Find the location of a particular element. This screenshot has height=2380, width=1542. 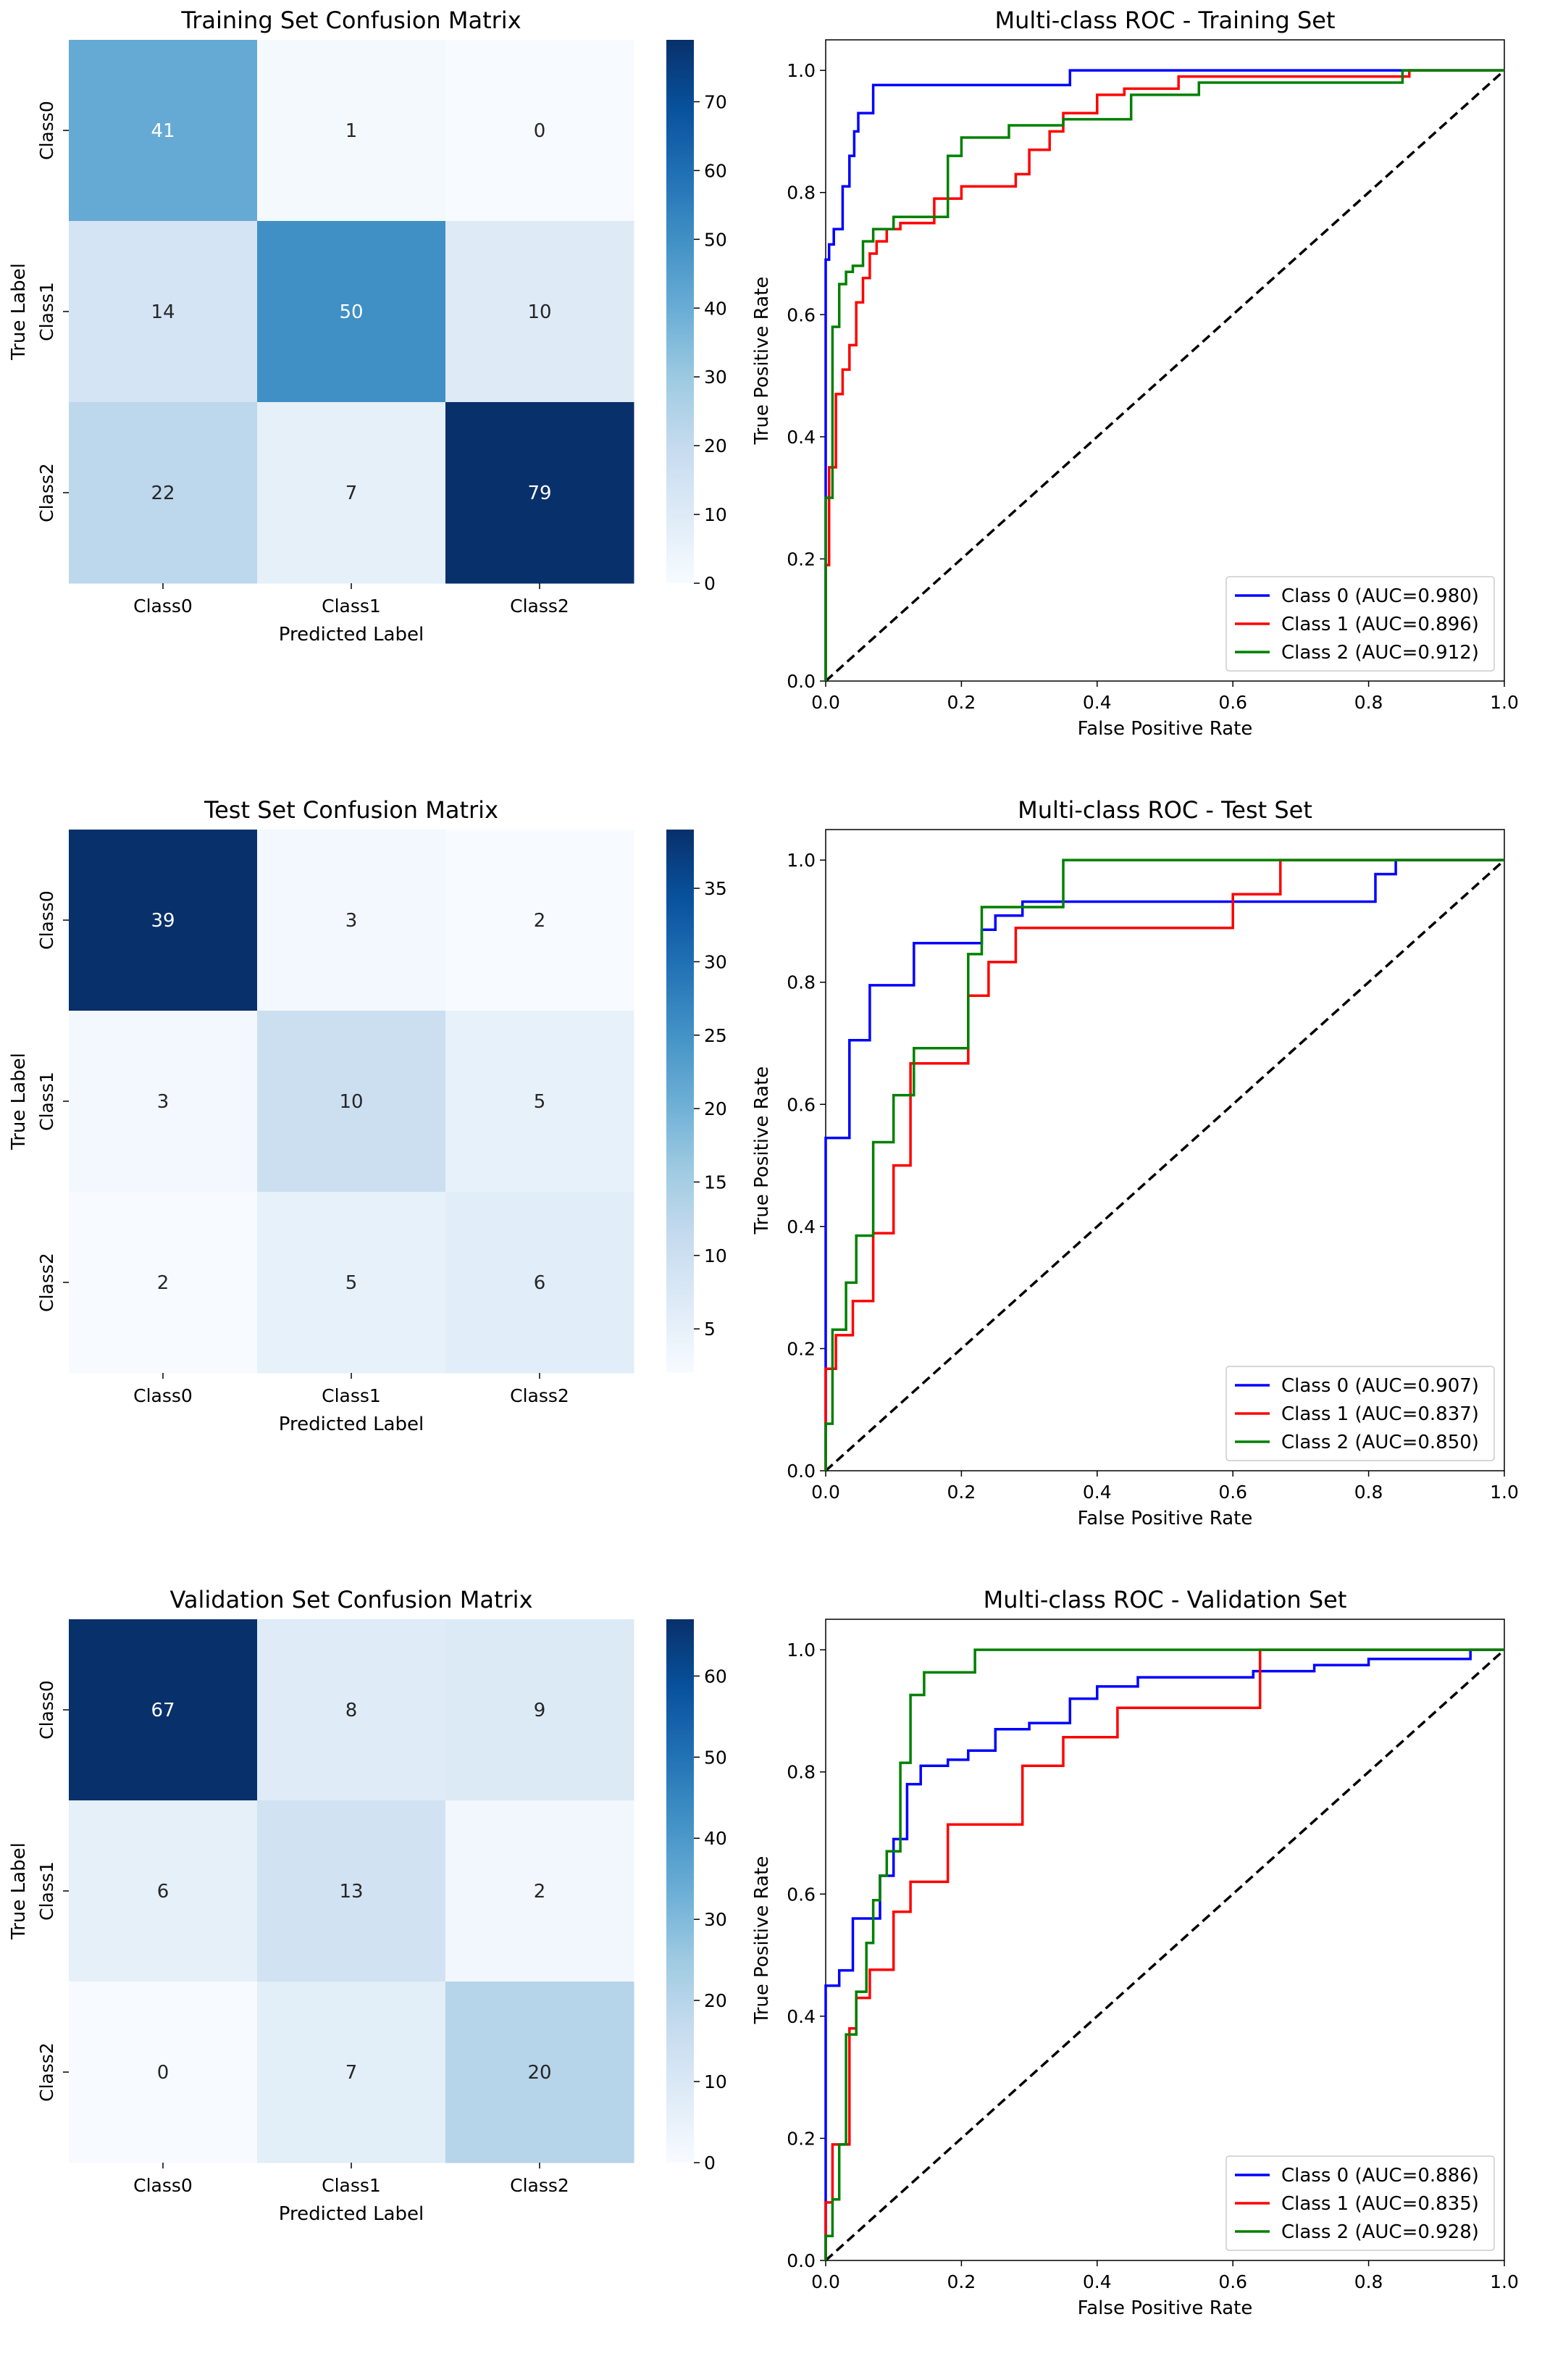

x-tick-label: 0.4 is located at coordinates (1097, 702).